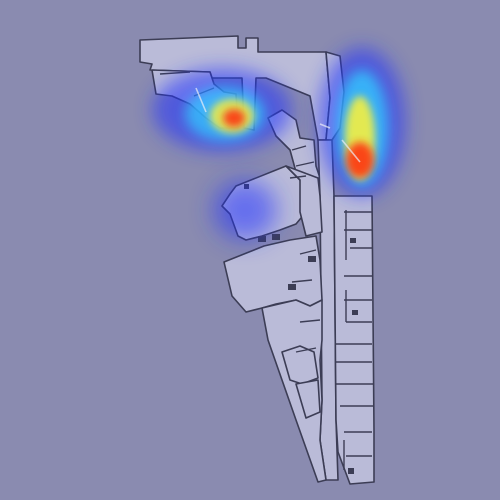  Describe the element at coordinates (354, 340) in the screenshot. I see `east-room-column` at that location.